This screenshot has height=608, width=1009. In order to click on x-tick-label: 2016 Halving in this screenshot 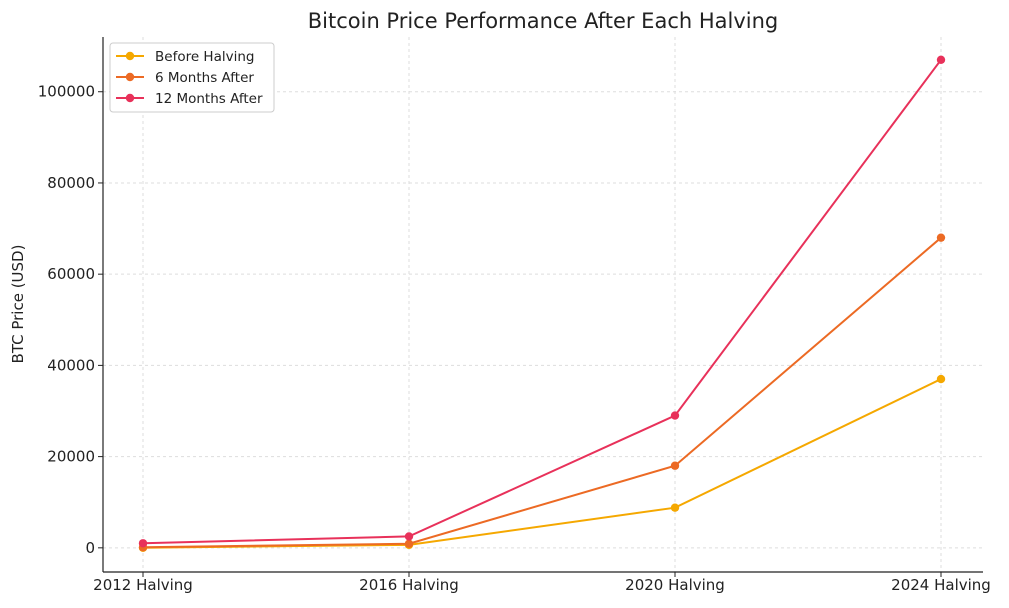, I will do `click(409, 585)`.